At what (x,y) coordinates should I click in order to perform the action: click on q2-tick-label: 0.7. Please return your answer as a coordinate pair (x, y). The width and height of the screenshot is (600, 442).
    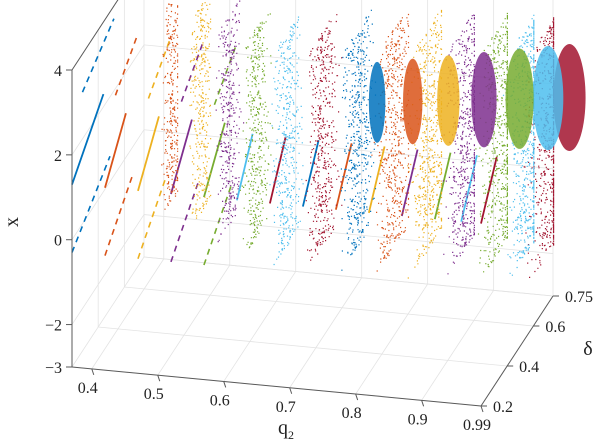
    Looking at the image, I should click on (286, 407).